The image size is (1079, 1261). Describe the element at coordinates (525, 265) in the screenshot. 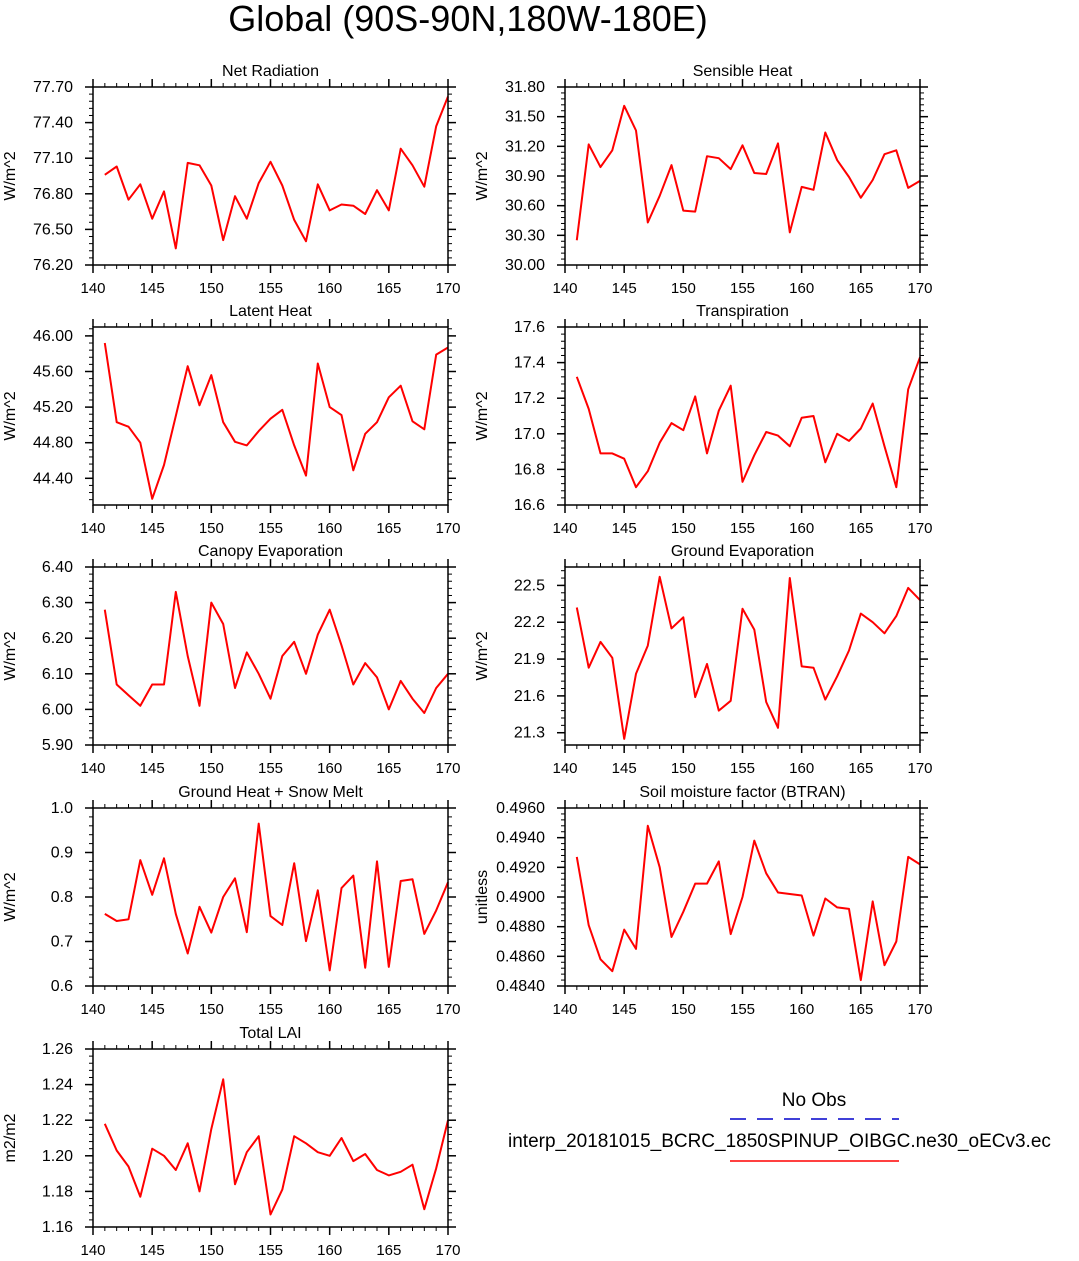

I see `y-tick-label: 30.00` at that location.